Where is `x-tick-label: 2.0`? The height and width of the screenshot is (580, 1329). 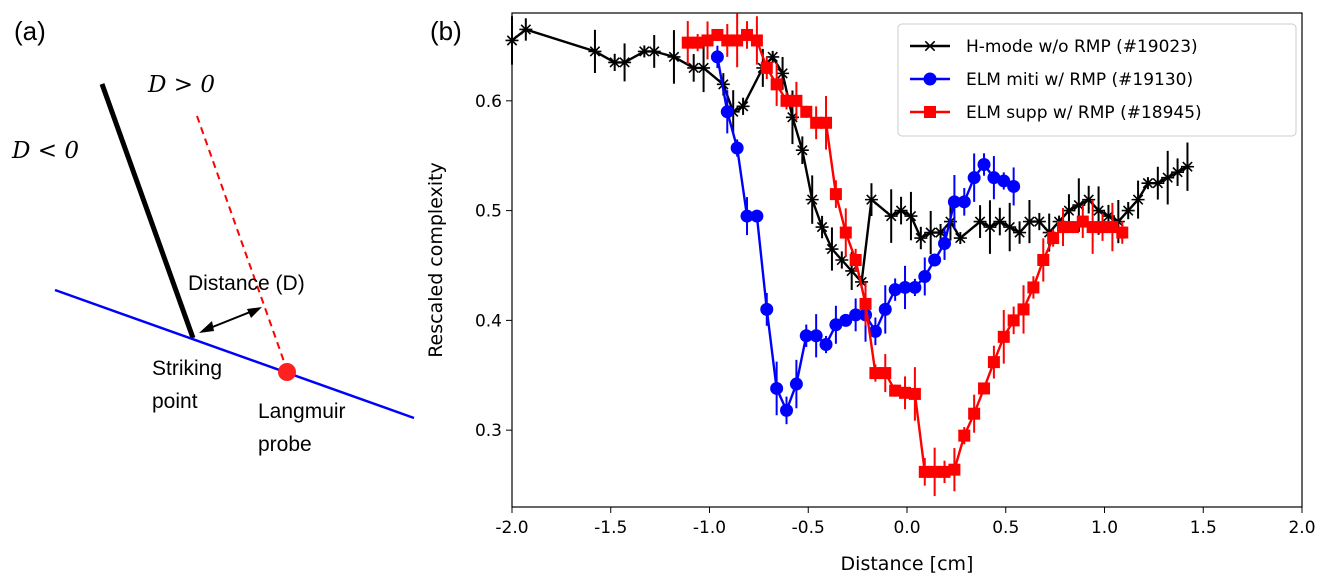 x-tick-label: 2.0 is located at coordinates (1301, 528).